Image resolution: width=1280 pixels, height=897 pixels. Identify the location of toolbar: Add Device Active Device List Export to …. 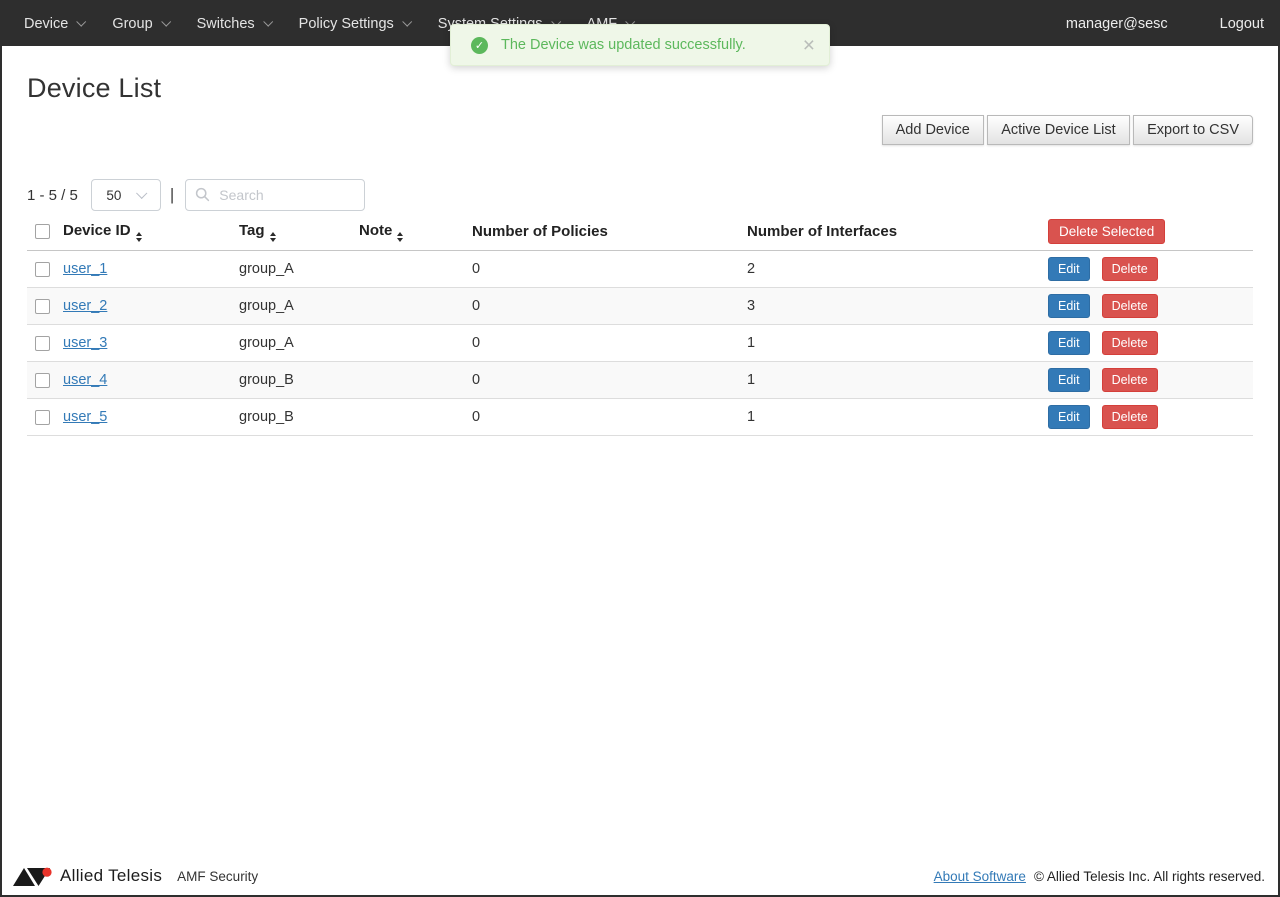
(640, 130).